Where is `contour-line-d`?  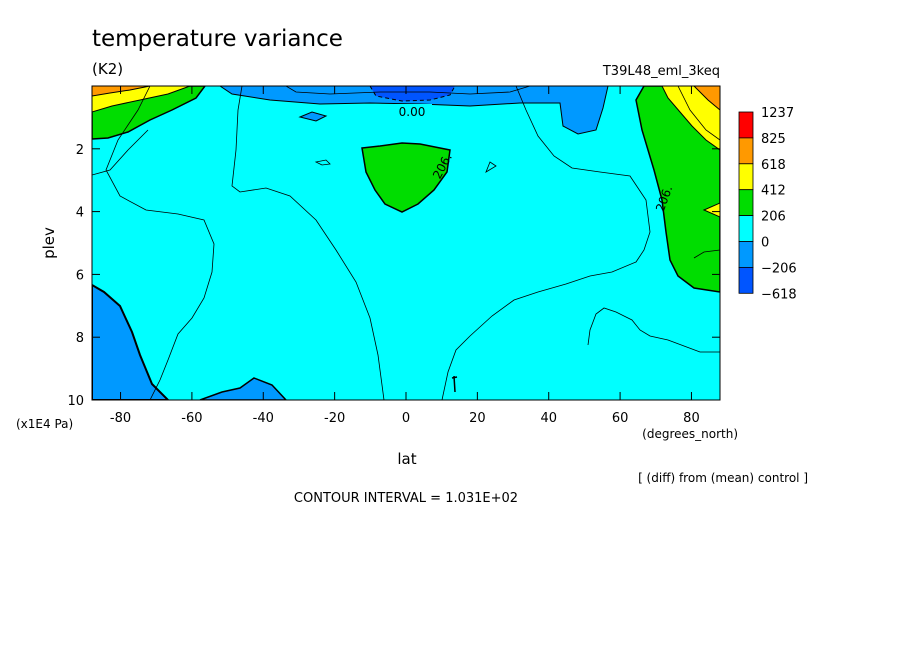
contour-line-d is located at coordinates (698, 113).